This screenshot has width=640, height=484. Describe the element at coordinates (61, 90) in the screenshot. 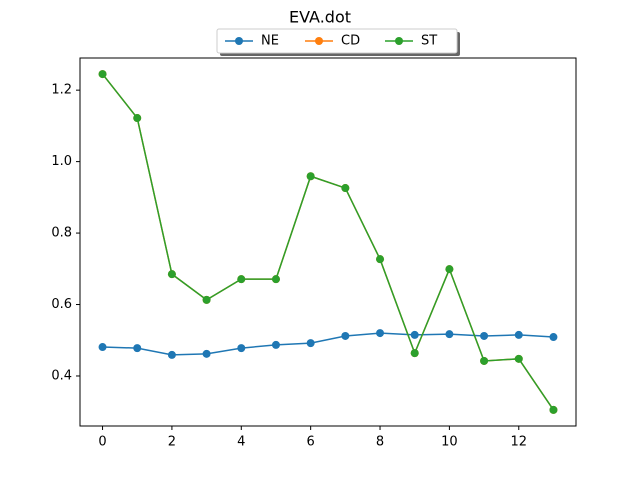

I see `y-tick-label: 1.2` at that location.